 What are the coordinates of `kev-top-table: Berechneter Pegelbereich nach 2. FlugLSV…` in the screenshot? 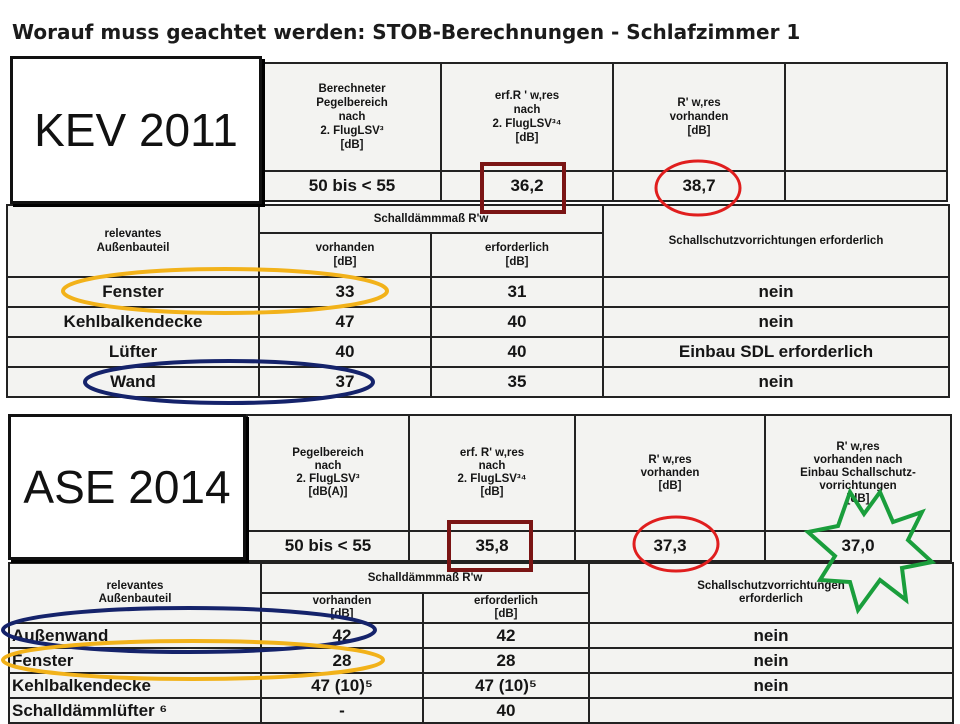 It's located at (605, 132).